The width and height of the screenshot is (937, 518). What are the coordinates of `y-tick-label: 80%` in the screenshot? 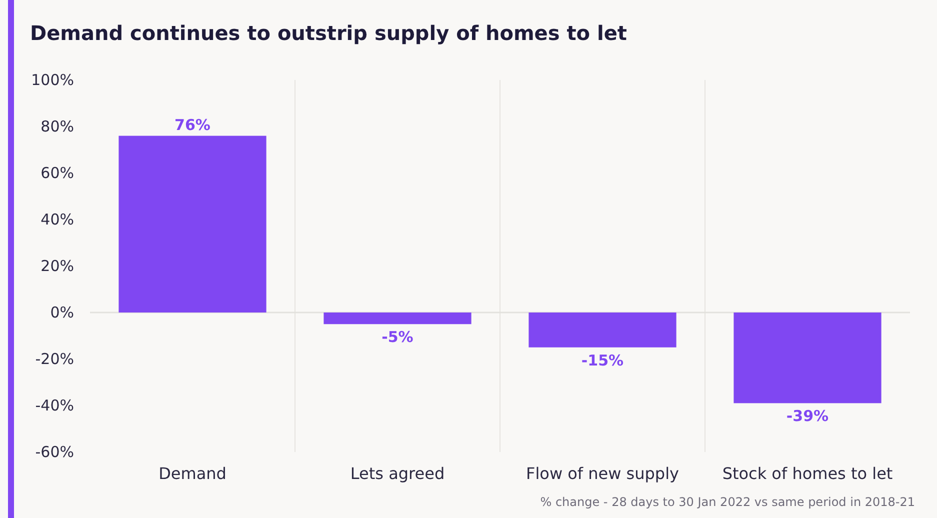 It's located at (57, 127).